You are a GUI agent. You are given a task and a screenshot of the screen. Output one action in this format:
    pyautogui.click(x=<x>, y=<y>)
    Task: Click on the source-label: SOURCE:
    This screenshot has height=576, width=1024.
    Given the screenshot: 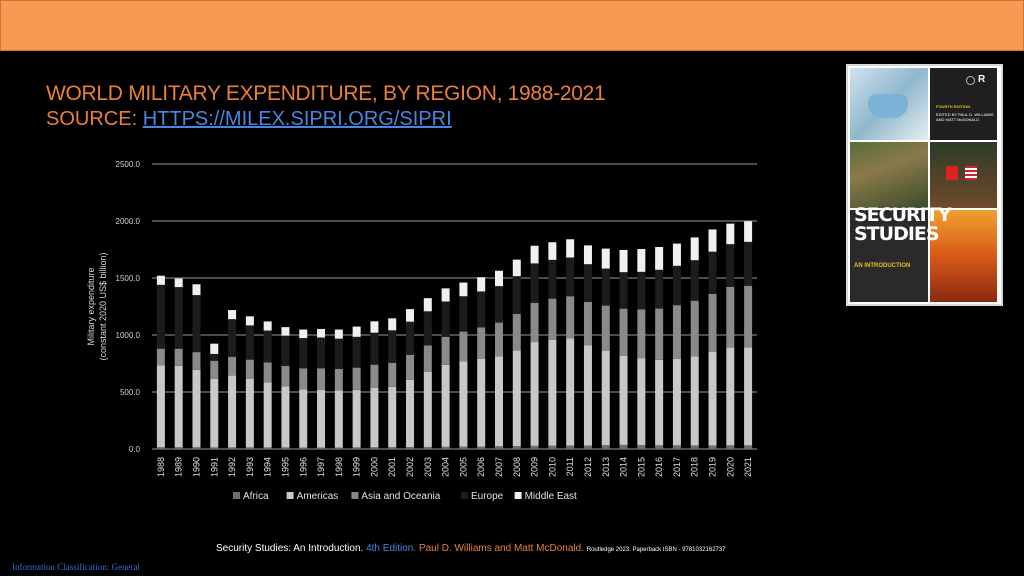 What is the action you would take?
    pyautogui.click(x=94, y=119)
    